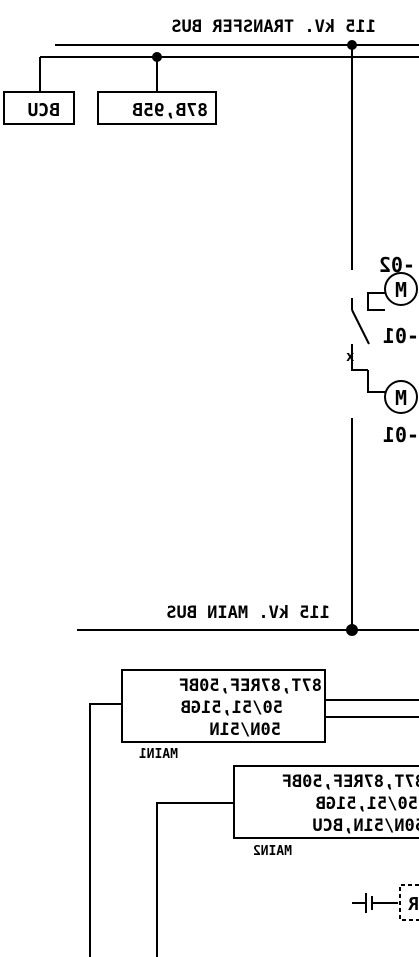  Describe the element at coordinates (250, 686) in the screenshot. I see `main1-line1: 87T,87REF,50BF` at that location.